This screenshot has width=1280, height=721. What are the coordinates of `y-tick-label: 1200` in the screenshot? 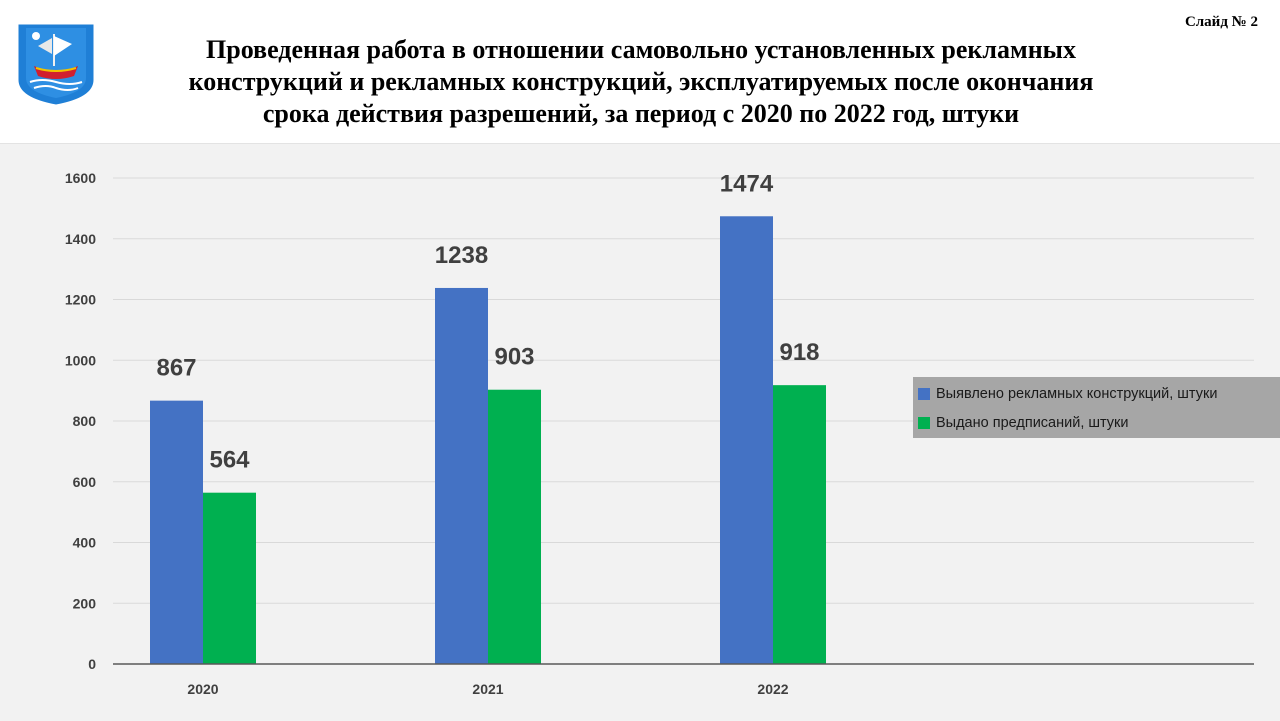 It's located at (80, 300).